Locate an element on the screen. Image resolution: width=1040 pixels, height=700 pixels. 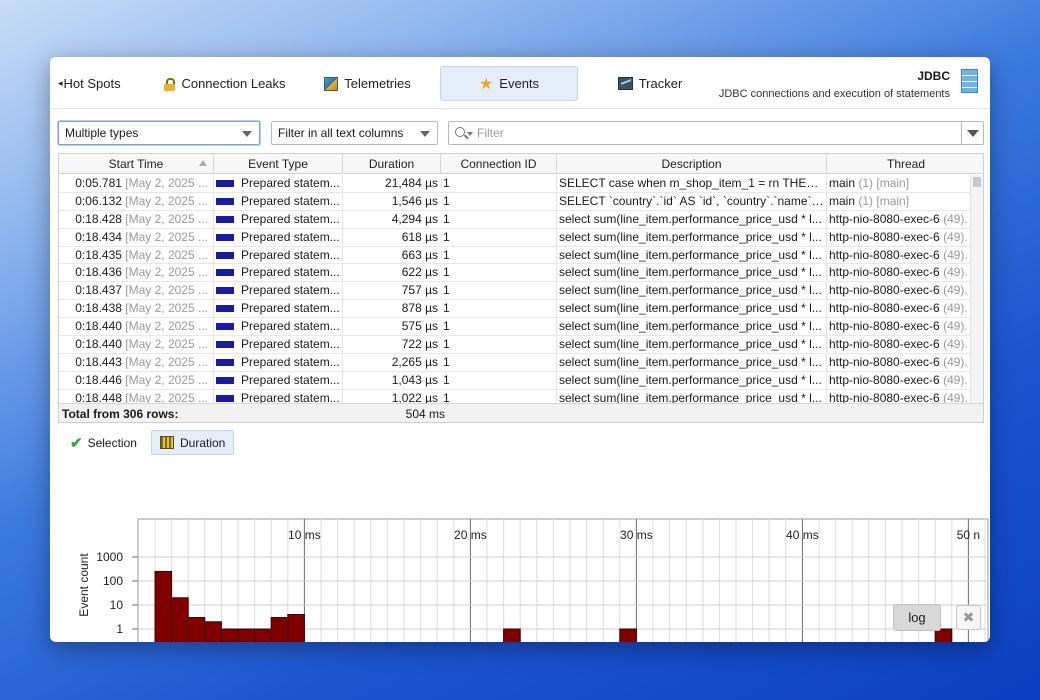
total-row: Total from 306 rows: 504 ms is located at coordinates (521, 412).